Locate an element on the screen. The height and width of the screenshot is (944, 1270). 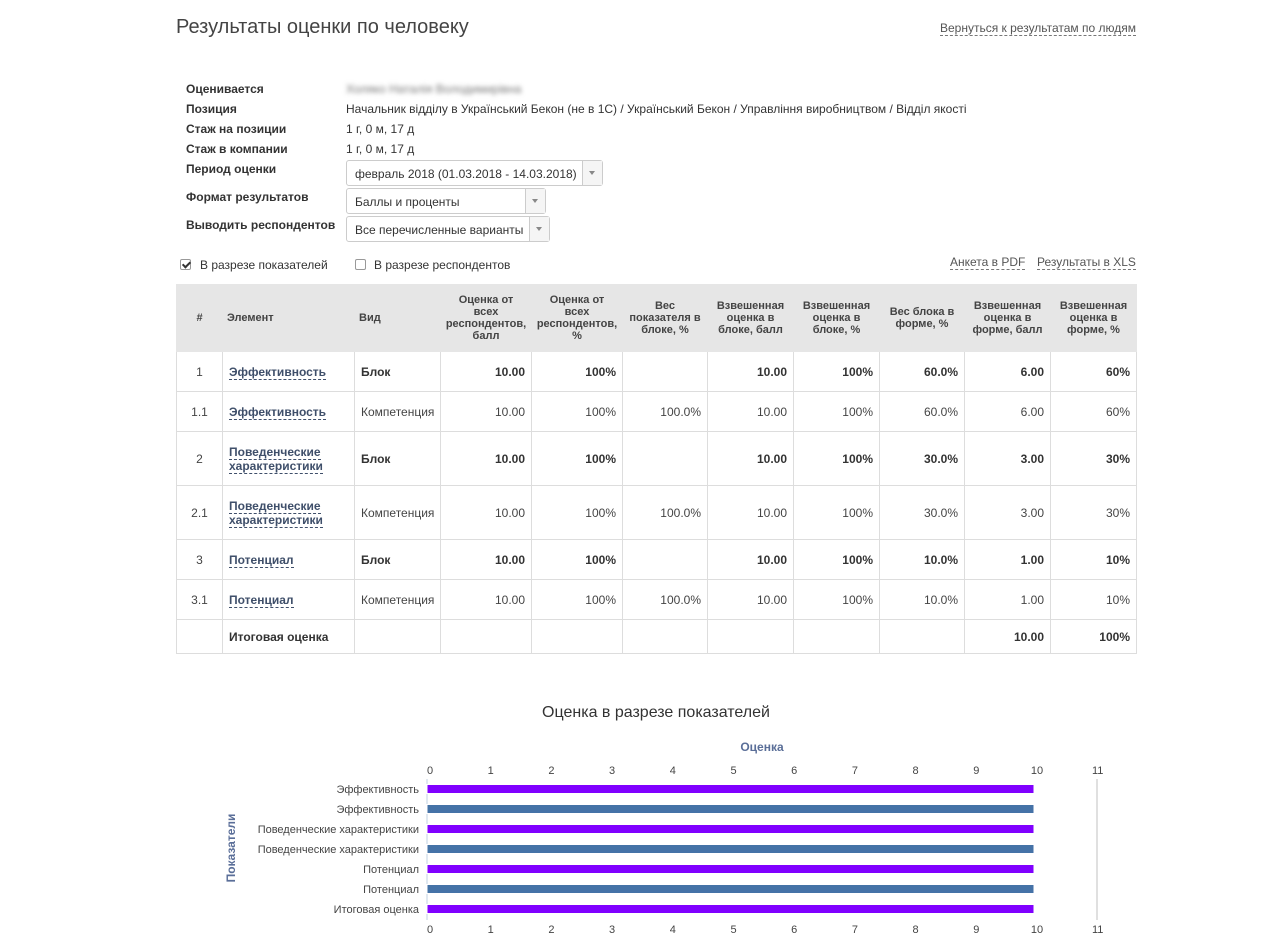
page-title: Результаты оценки по человеку is located at coordinates (322, 27).